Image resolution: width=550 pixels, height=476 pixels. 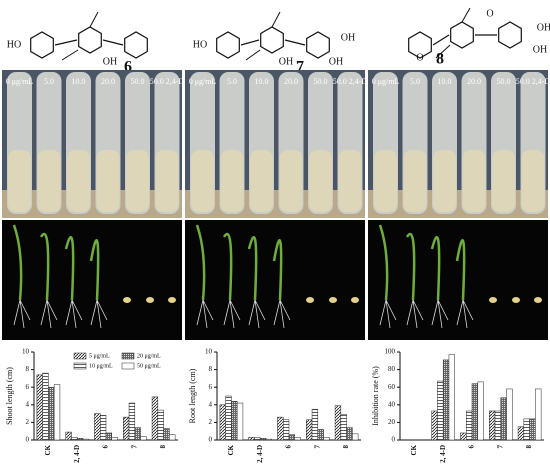 I want to click on legend-label: 5 μg/mL, so click(x=99, y=356).